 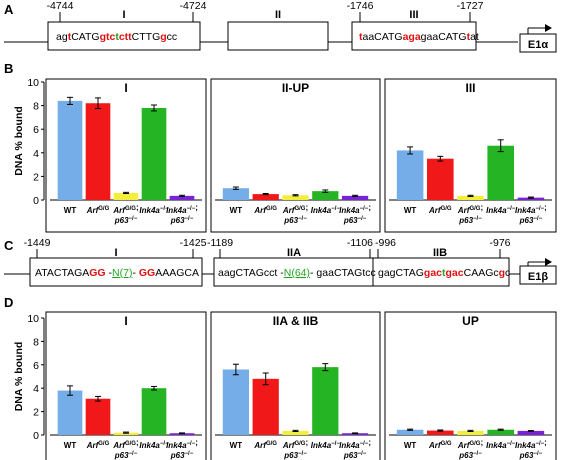 I want to click on y-tick-label: 6, so click(x=36, y=130).